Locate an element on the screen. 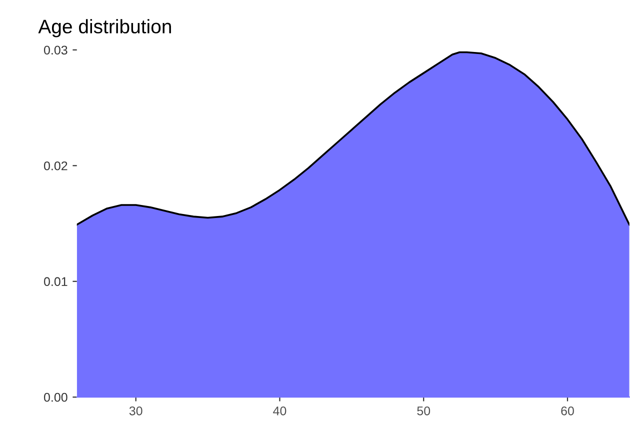  y-tick-label: 0.00 is located at coordinates (56, 397).